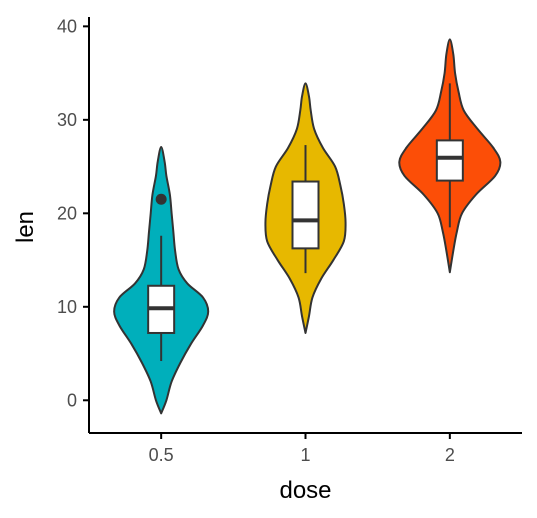  What do you see at coordinates (67, 213) in the screenshot?
I see `y-tick-label: 20` at bounding box center [67, 213].